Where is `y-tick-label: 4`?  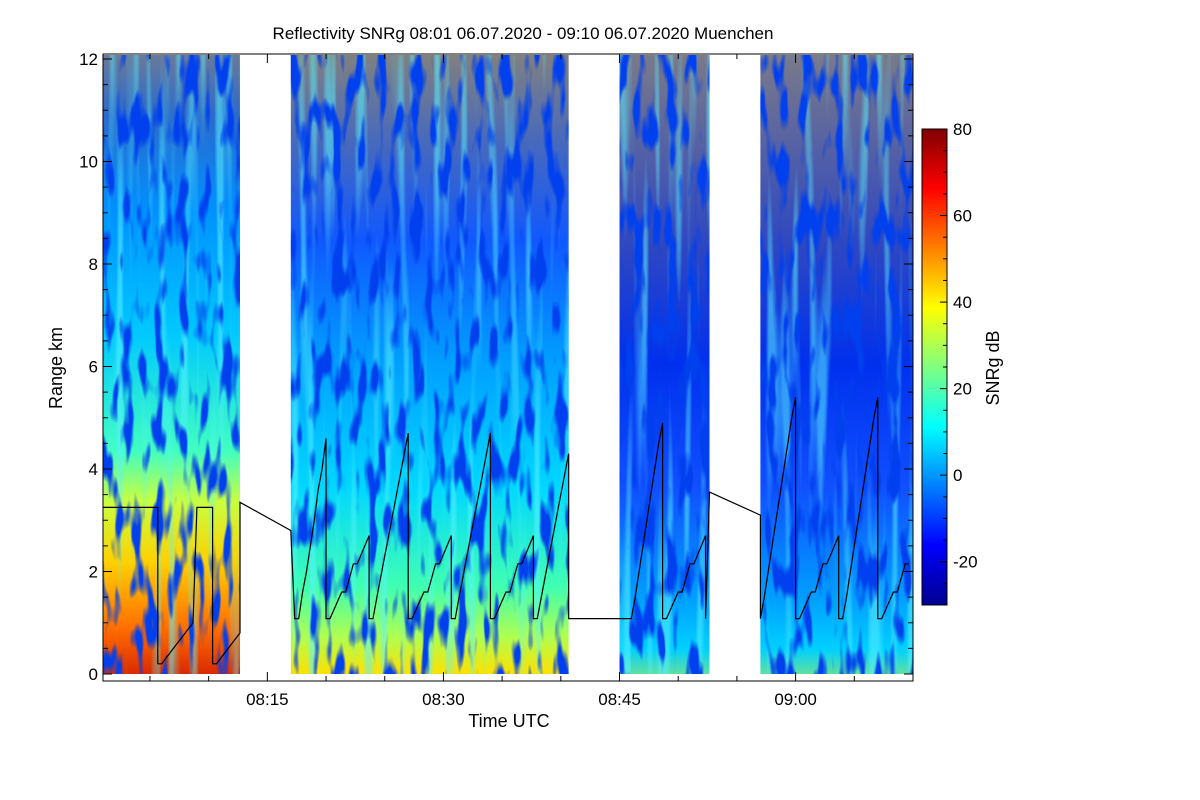
y-tick-label: 4 is located at coordinates (93, 469).